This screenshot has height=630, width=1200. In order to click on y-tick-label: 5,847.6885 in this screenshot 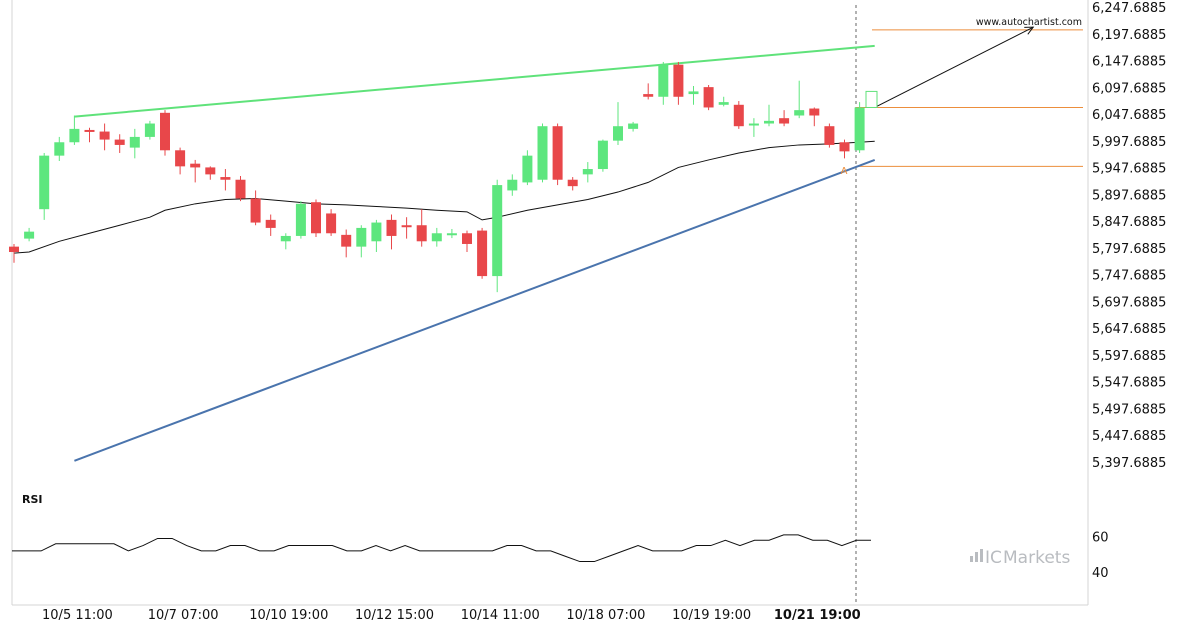, I will do `click(1129, 222)`.